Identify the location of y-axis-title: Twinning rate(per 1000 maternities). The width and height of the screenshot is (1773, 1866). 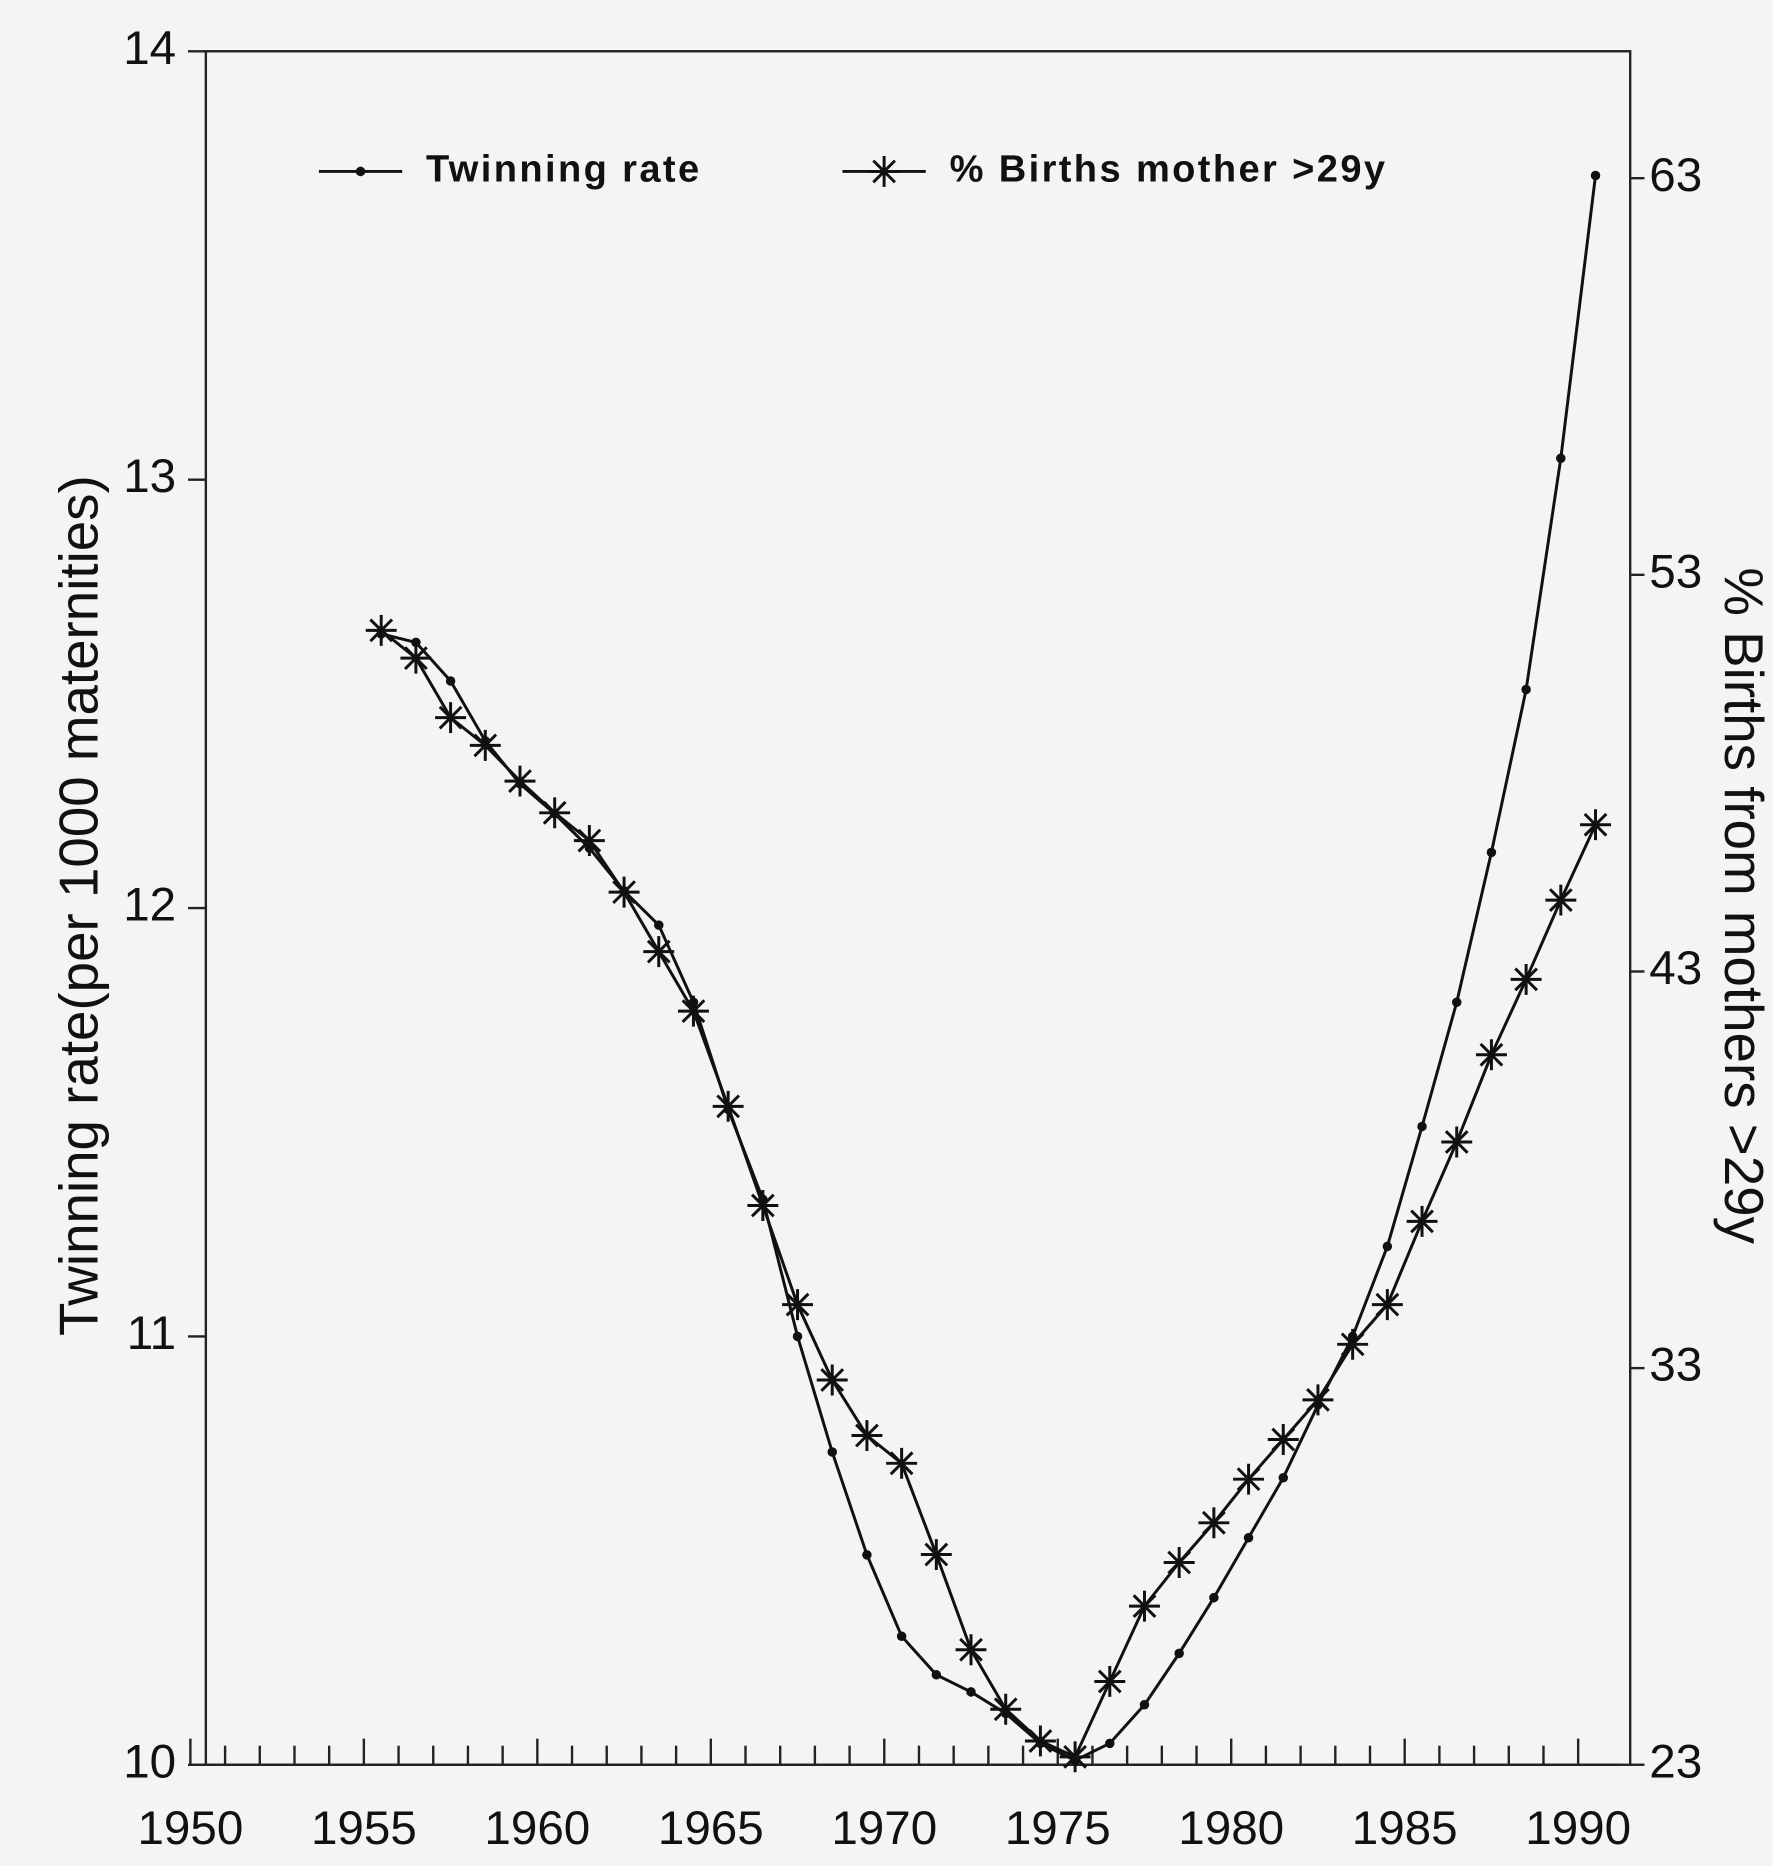
(79, 905).